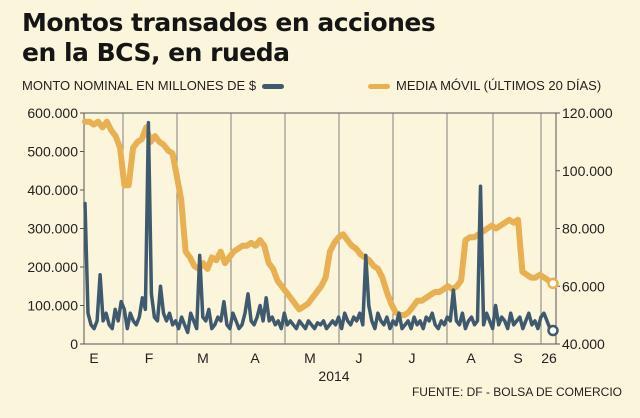 The height and width of the screenshot is (418, 640). Describe the element at coordinates (587, 171) in the screenshot. I see `right-tick-label: 100.000` at that location.